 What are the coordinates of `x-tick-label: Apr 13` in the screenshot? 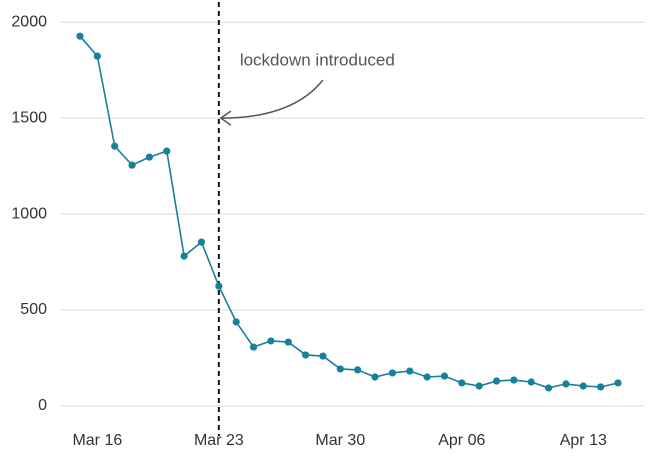 It's located at (583, 440).